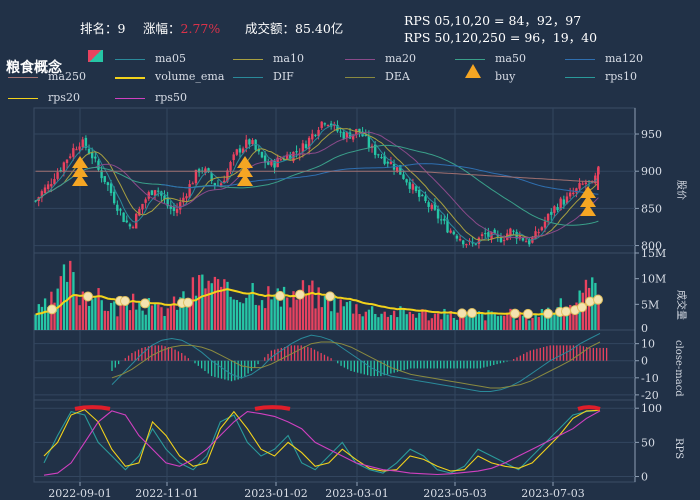 This screenshot has height=500, width=700. What do you see at coordinates (681, 305) in the screenshot?
I see `y-axis-label: 成交量` at bounding box center [681, 305].